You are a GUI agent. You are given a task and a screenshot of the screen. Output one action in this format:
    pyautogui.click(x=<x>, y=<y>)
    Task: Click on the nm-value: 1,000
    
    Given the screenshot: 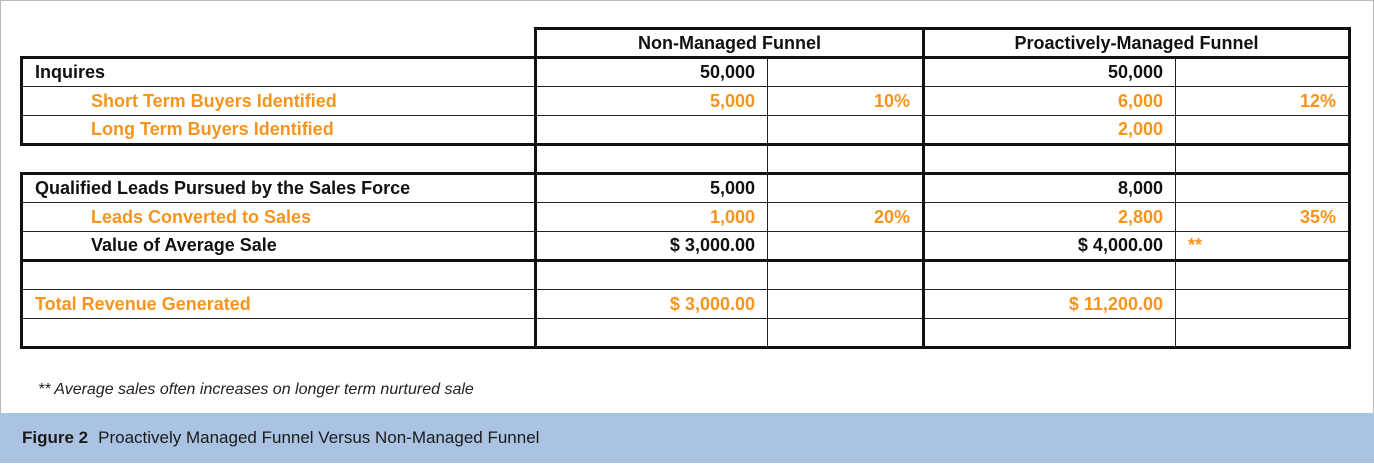 What is the action you would take?
    pyautogui.click(x=651, y=217)
    